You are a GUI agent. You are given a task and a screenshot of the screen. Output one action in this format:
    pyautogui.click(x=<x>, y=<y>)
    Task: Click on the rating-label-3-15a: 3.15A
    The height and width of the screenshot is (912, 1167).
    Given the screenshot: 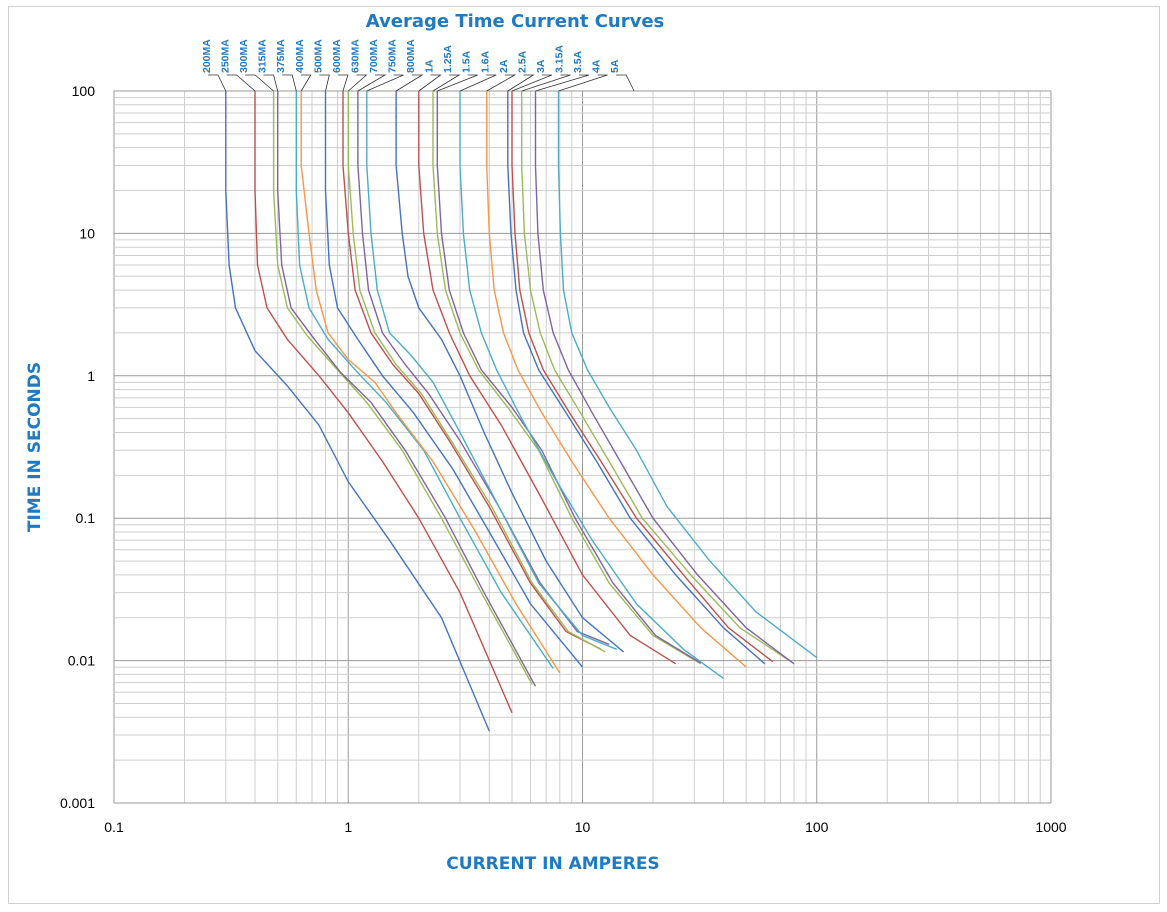 What is the action you would take?
    pyautogui.click(x=560, y=59)
    